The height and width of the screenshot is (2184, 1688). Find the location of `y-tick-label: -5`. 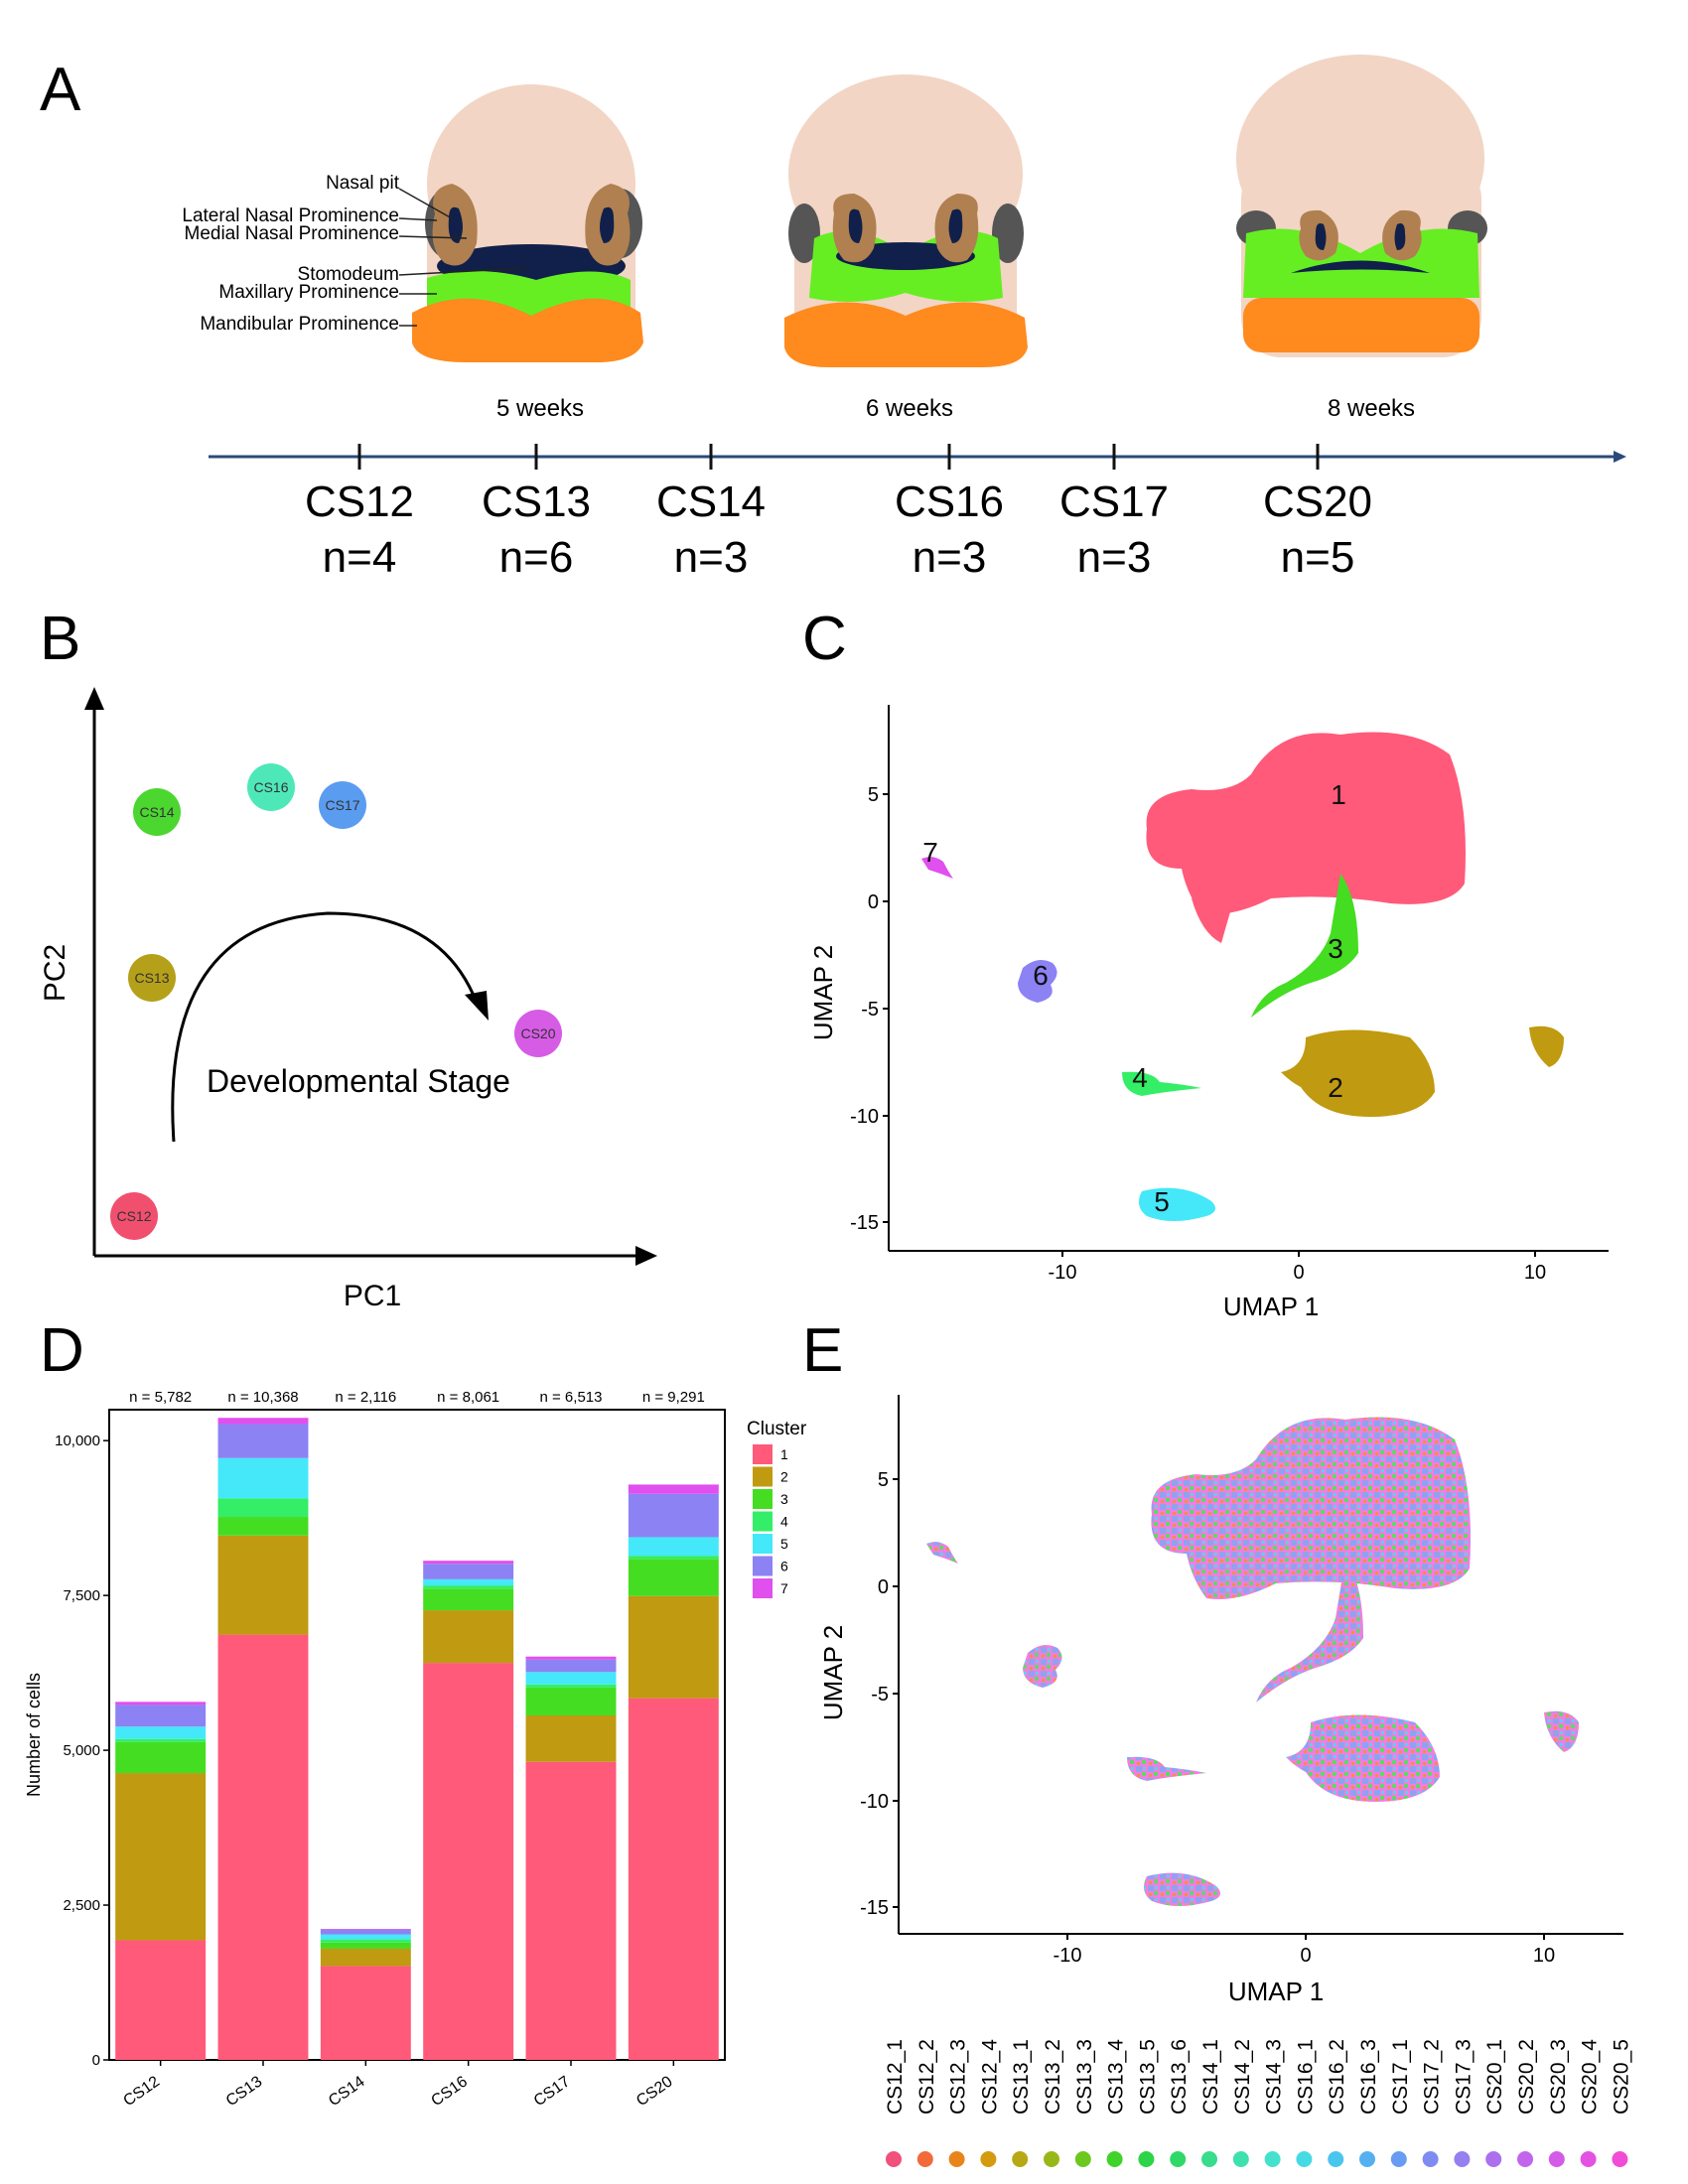

y-tick-label: -5 is located at coordinates (880, 1695).